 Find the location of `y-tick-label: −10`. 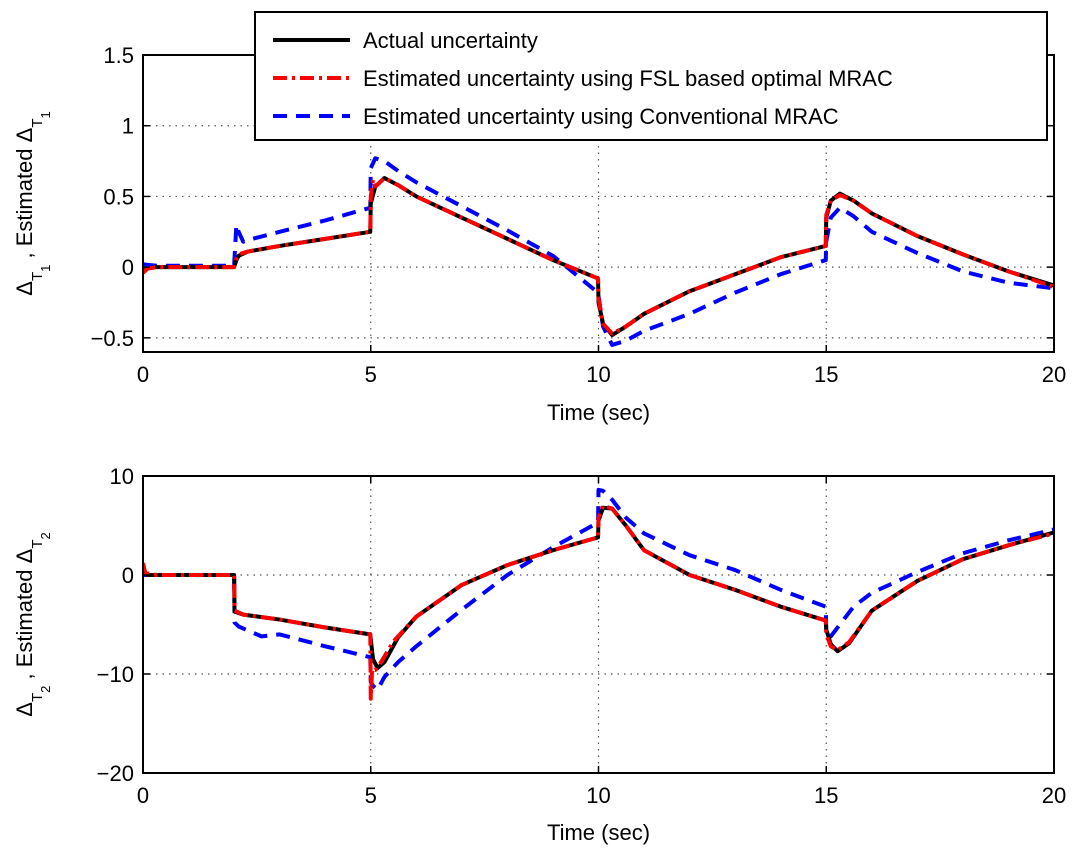

y-tick-label: −10 is located at coordinates (115, 674).